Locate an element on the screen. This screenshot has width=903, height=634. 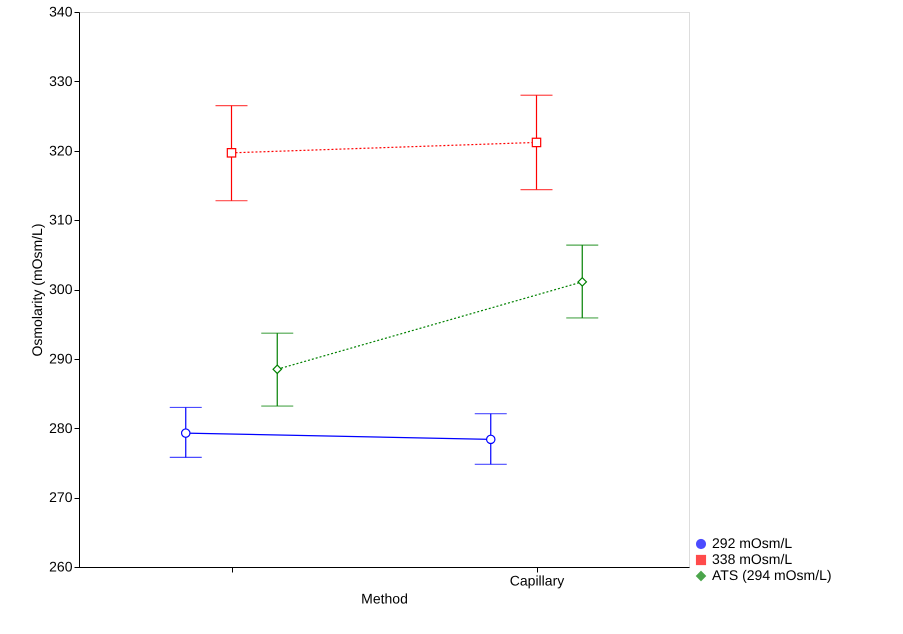
y-tick-label: 290 is located at coordinates (61, 358).